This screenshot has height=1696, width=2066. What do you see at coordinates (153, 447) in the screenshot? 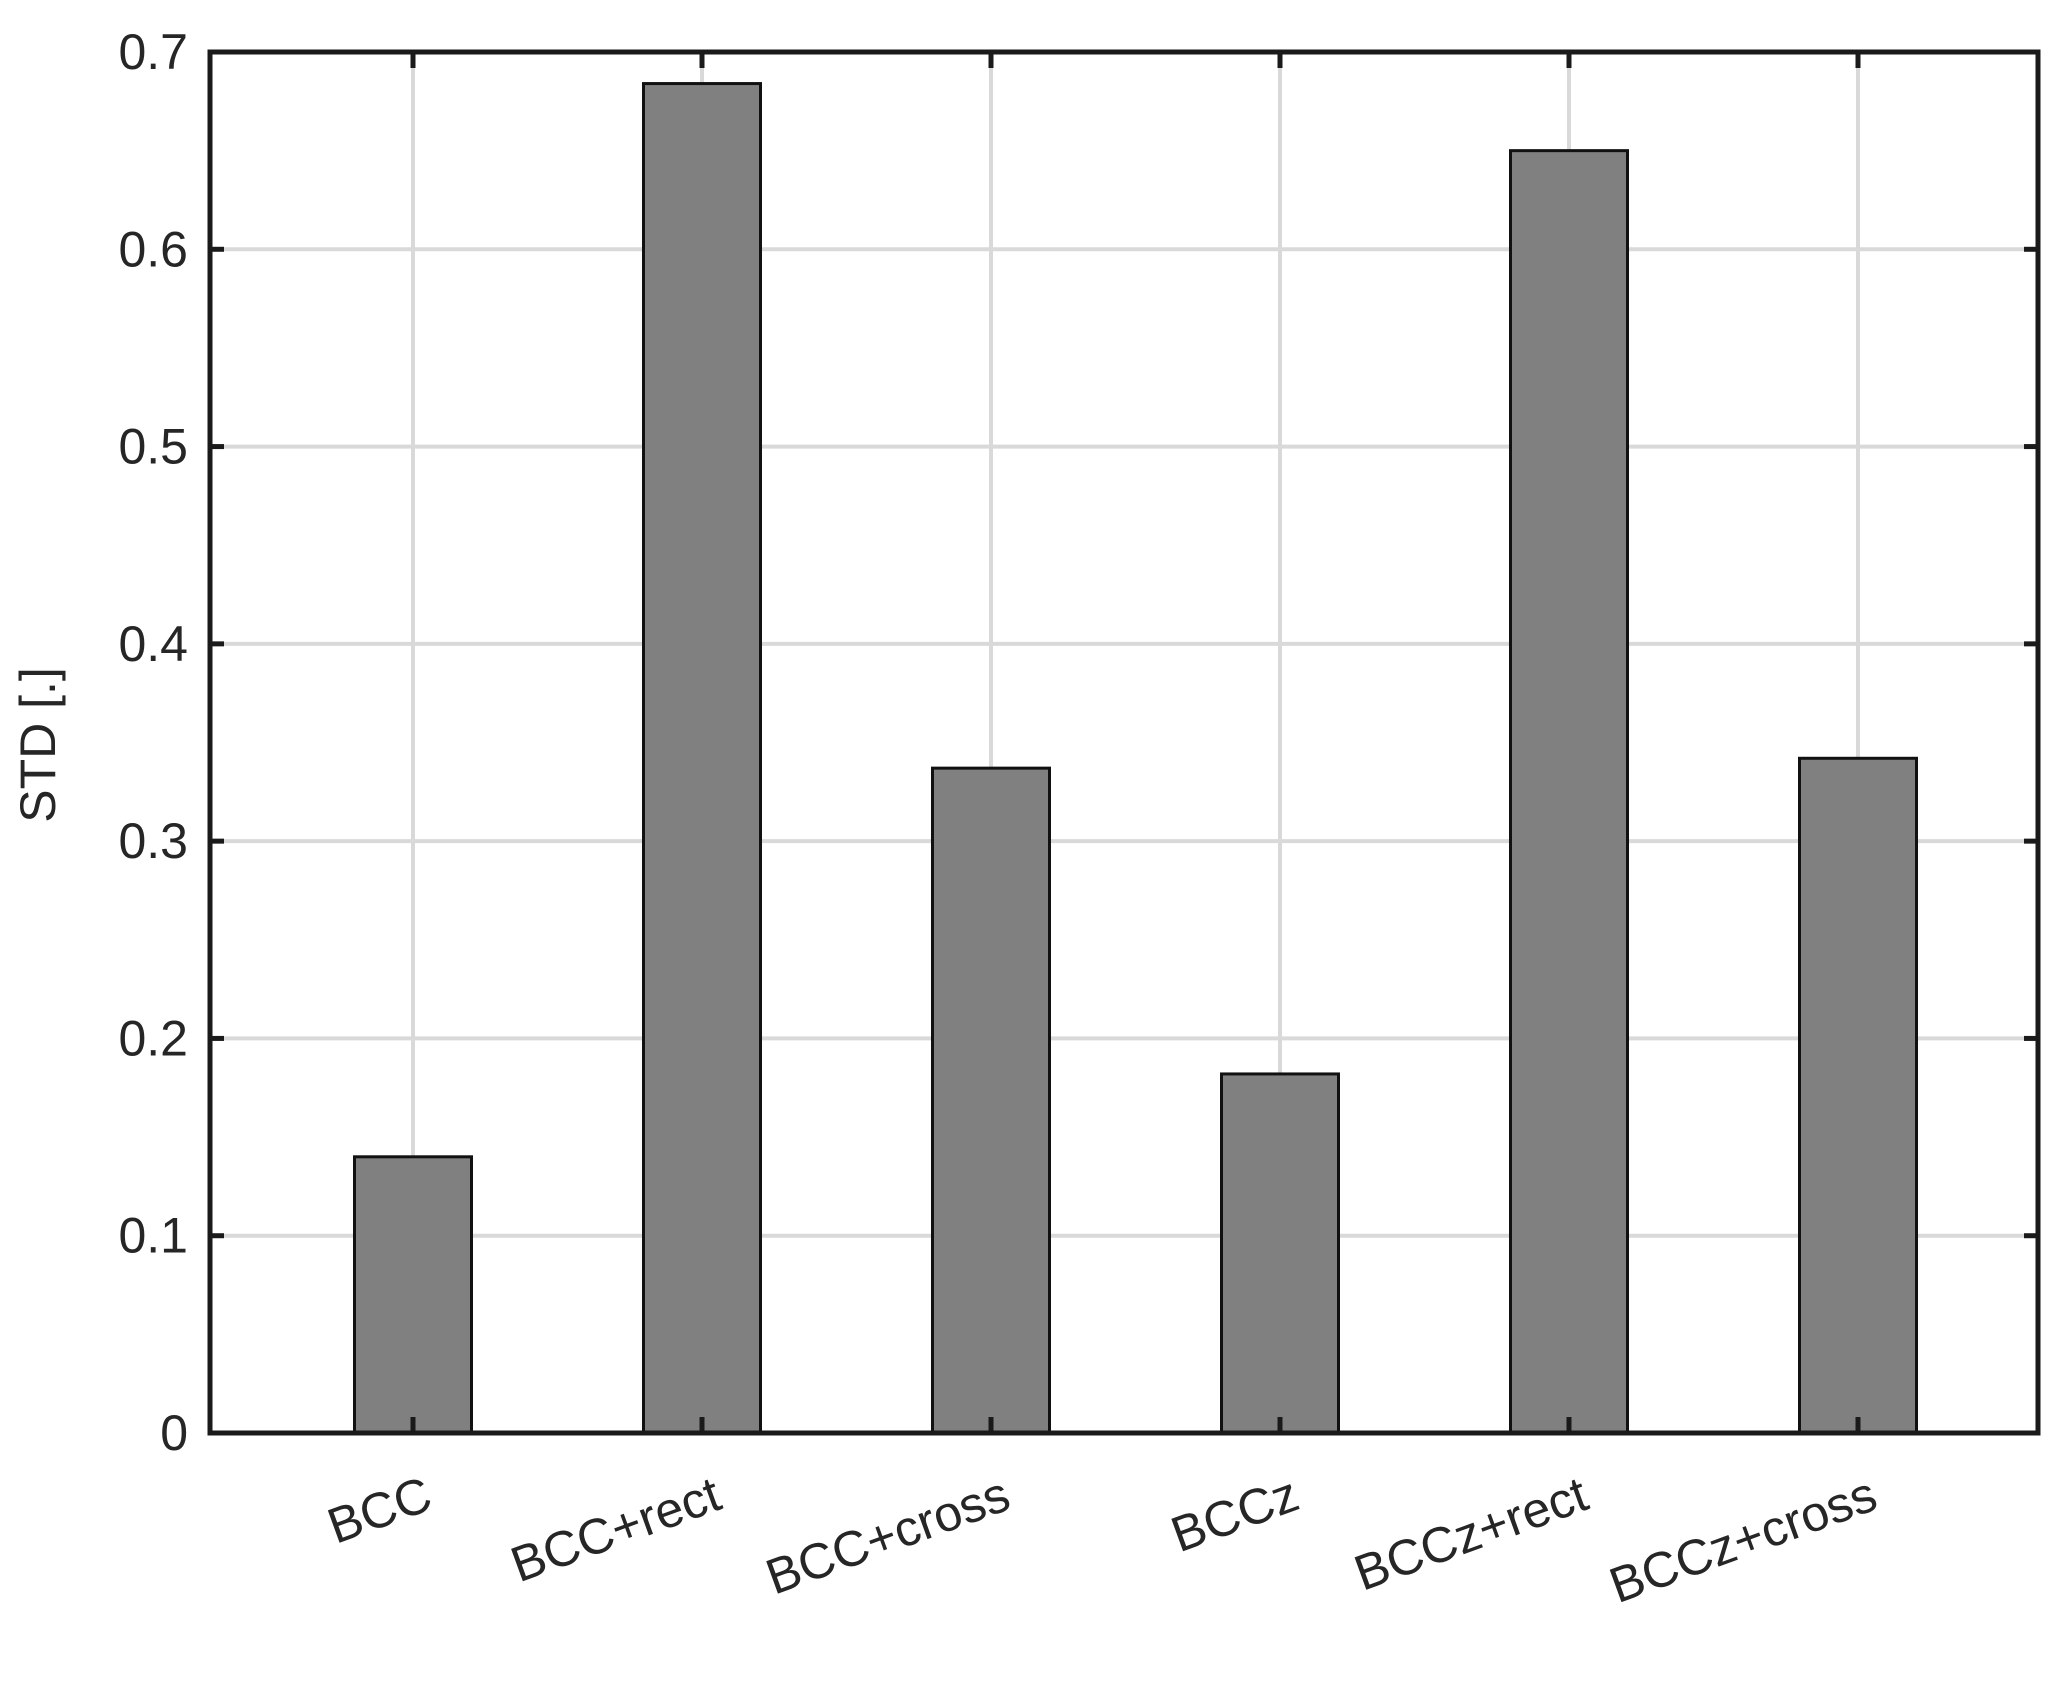
I see `y-tick-label: 0.5` at bounding box center [153, 447].